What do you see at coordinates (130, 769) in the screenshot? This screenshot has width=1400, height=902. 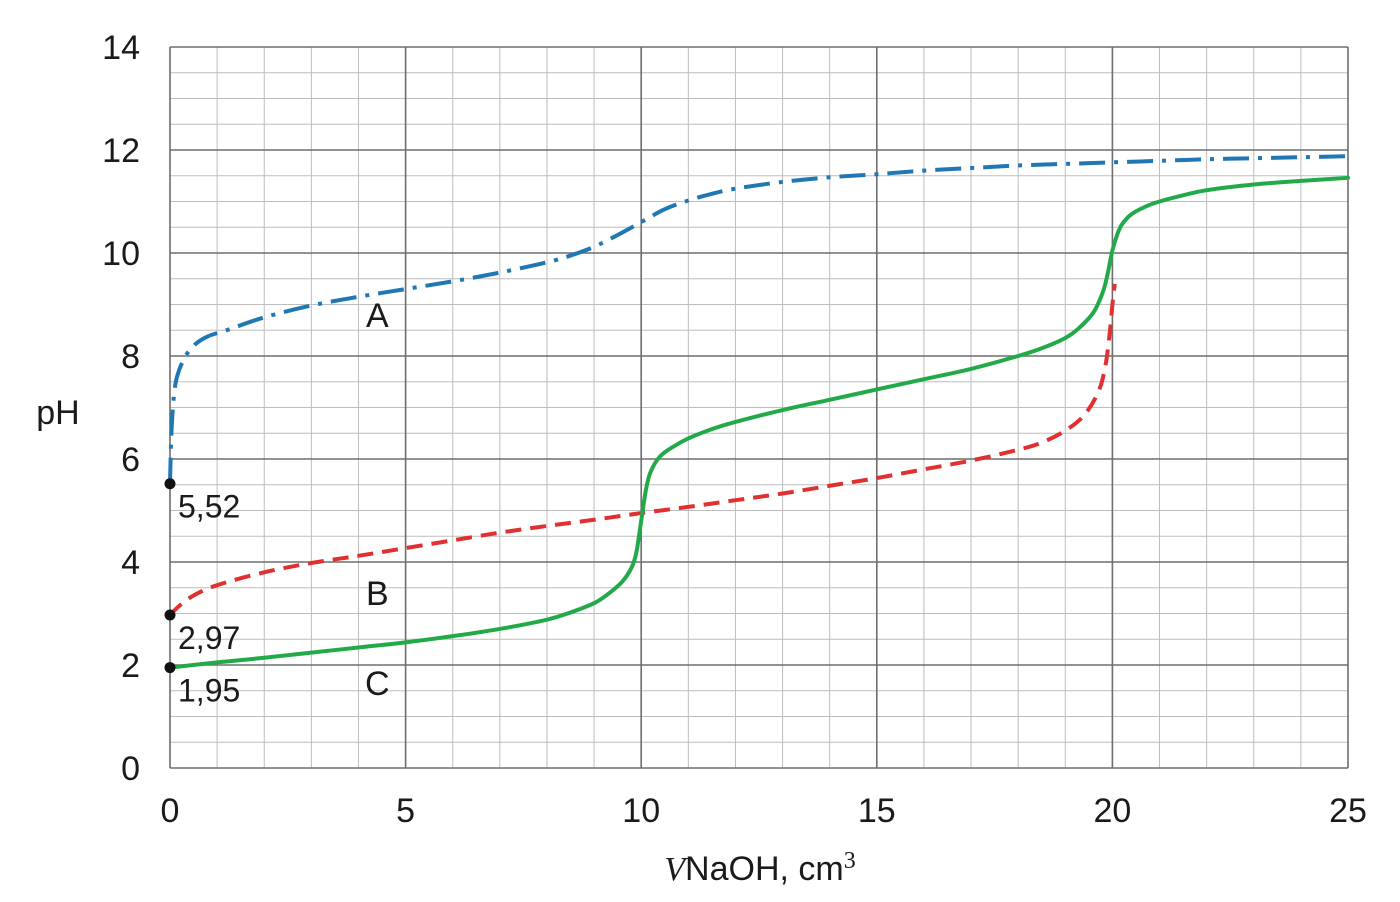 I see `y-tick-label: 0` at bounding box center [130, 769].